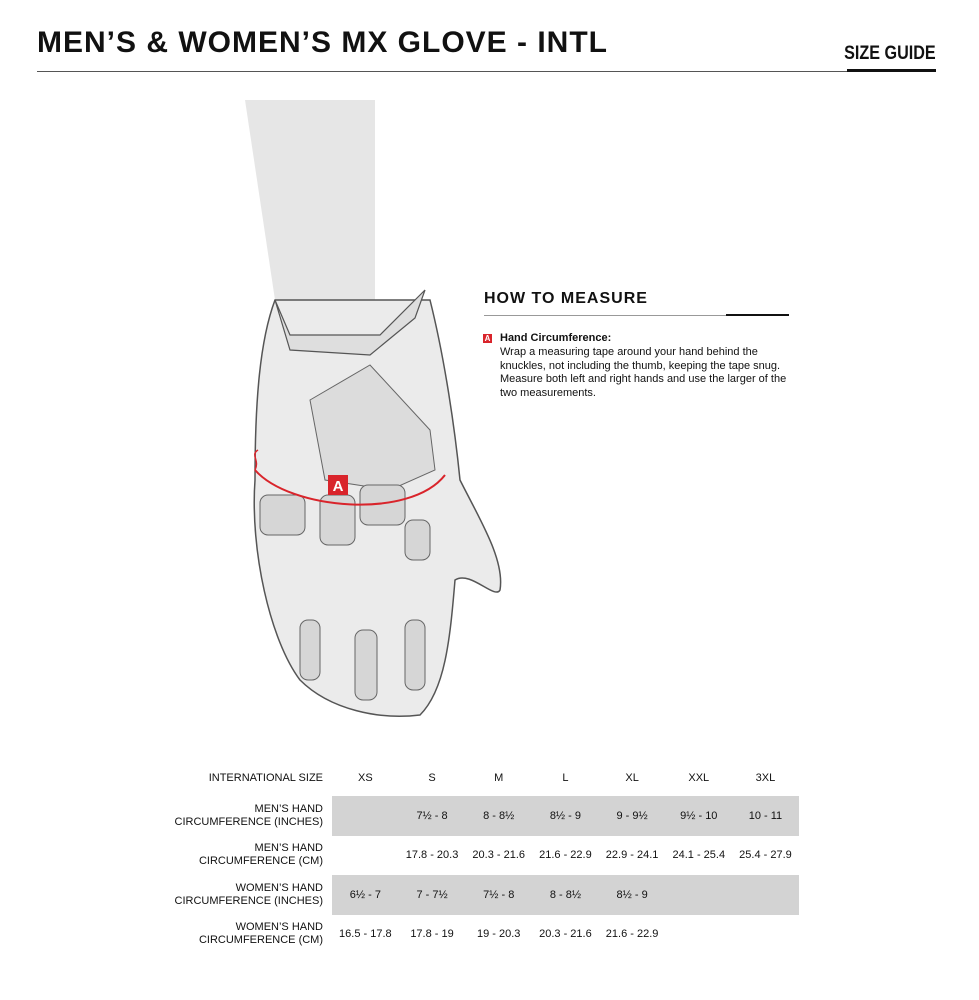 Image resolution: width=979 pixels, height=1000 pixels. Describe the element at coordinates (699, 855) in the screenshot. I see `table-cell: 24.1 - 25.4` at that location.